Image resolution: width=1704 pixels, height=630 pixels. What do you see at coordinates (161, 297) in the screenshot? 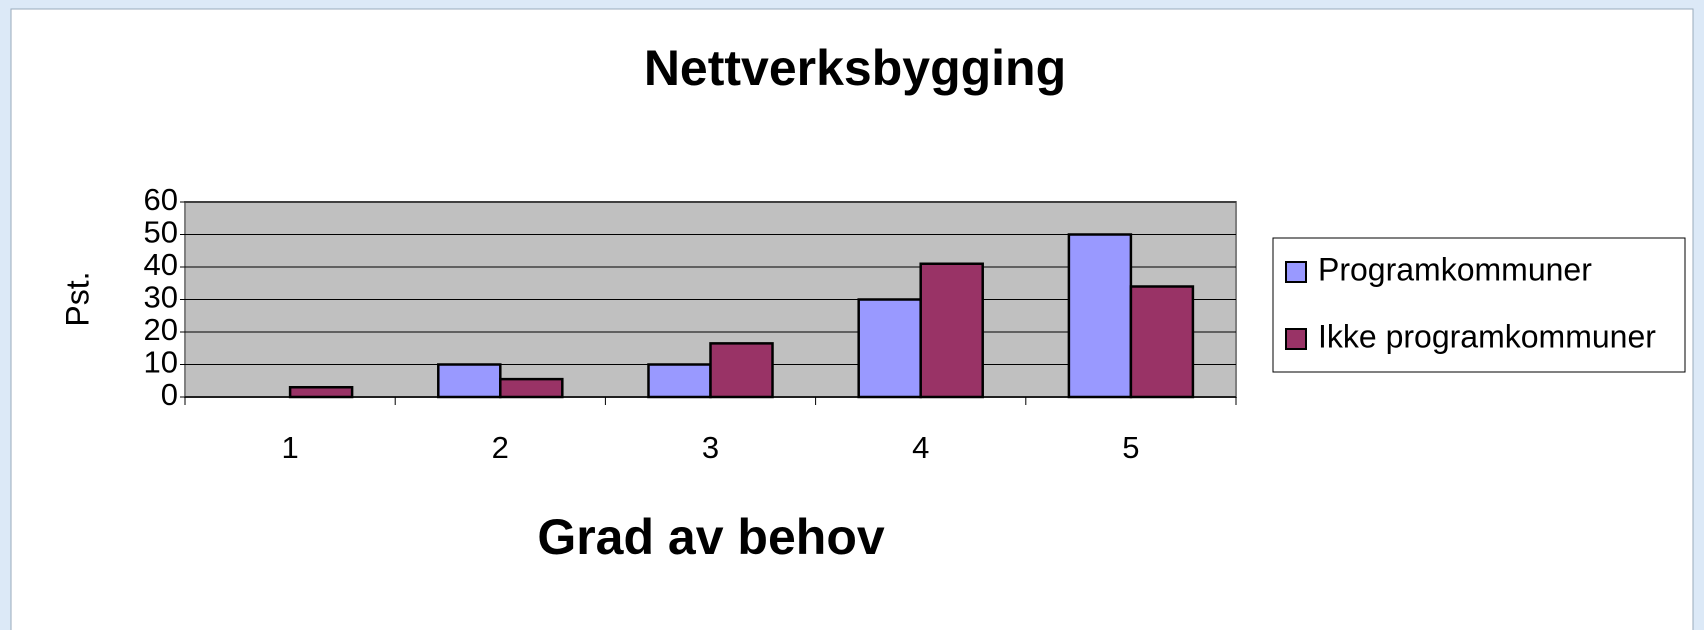
I see `y-tick-label: 30` at bounding box center [161, 297].